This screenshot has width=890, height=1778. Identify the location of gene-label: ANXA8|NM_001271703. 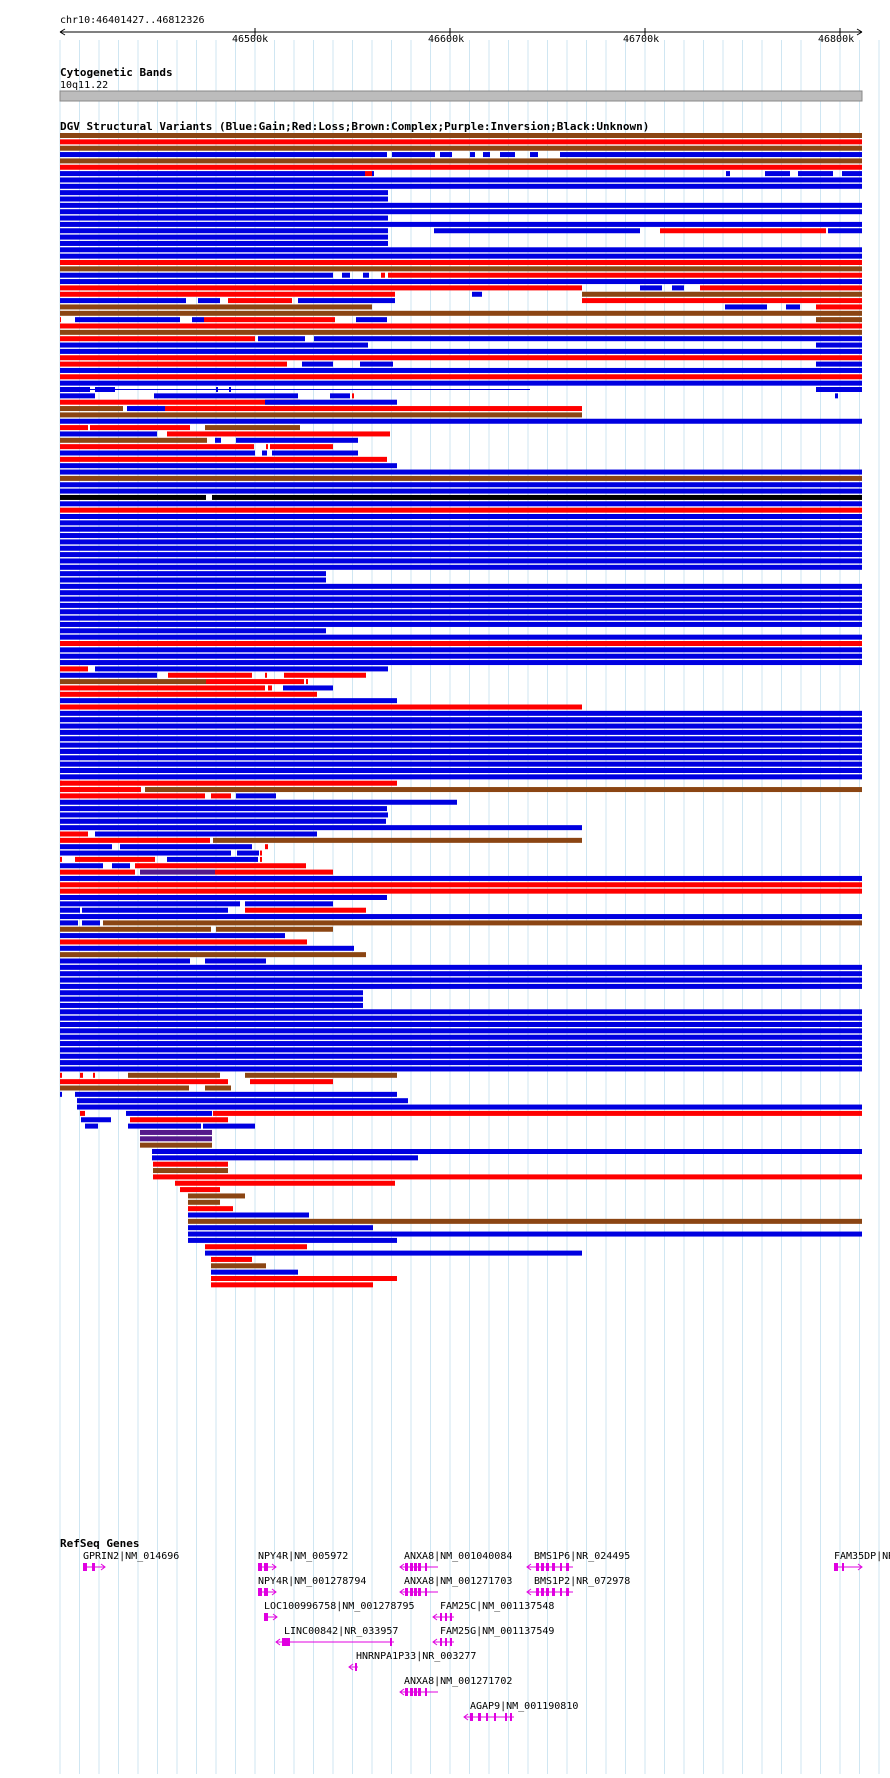
(458, 1581).